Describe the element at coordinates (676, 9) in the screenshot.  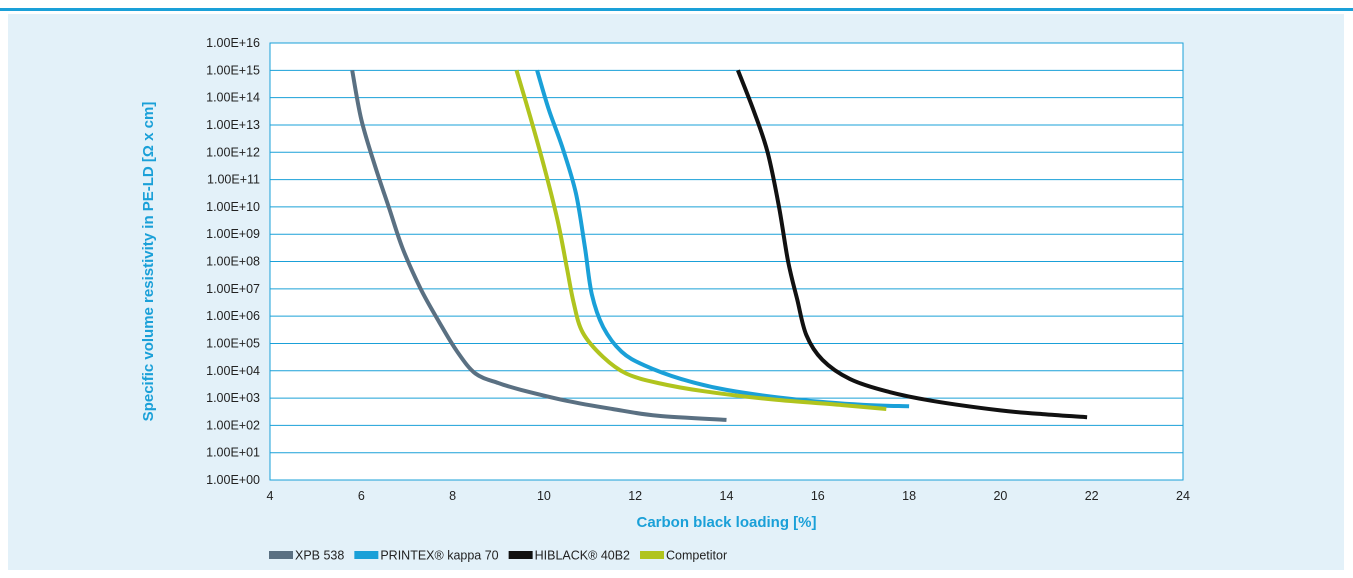
I see `top-rule` at that location.